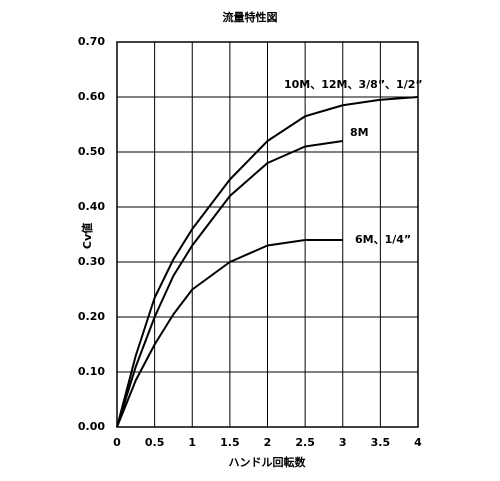 Image resolution: width=500 pixels, height=481 pixels. What do you see at coordinates (91, 426) in the screenshot?
I see `y-tick-label: 0.00` at bounding box center [91, 426].